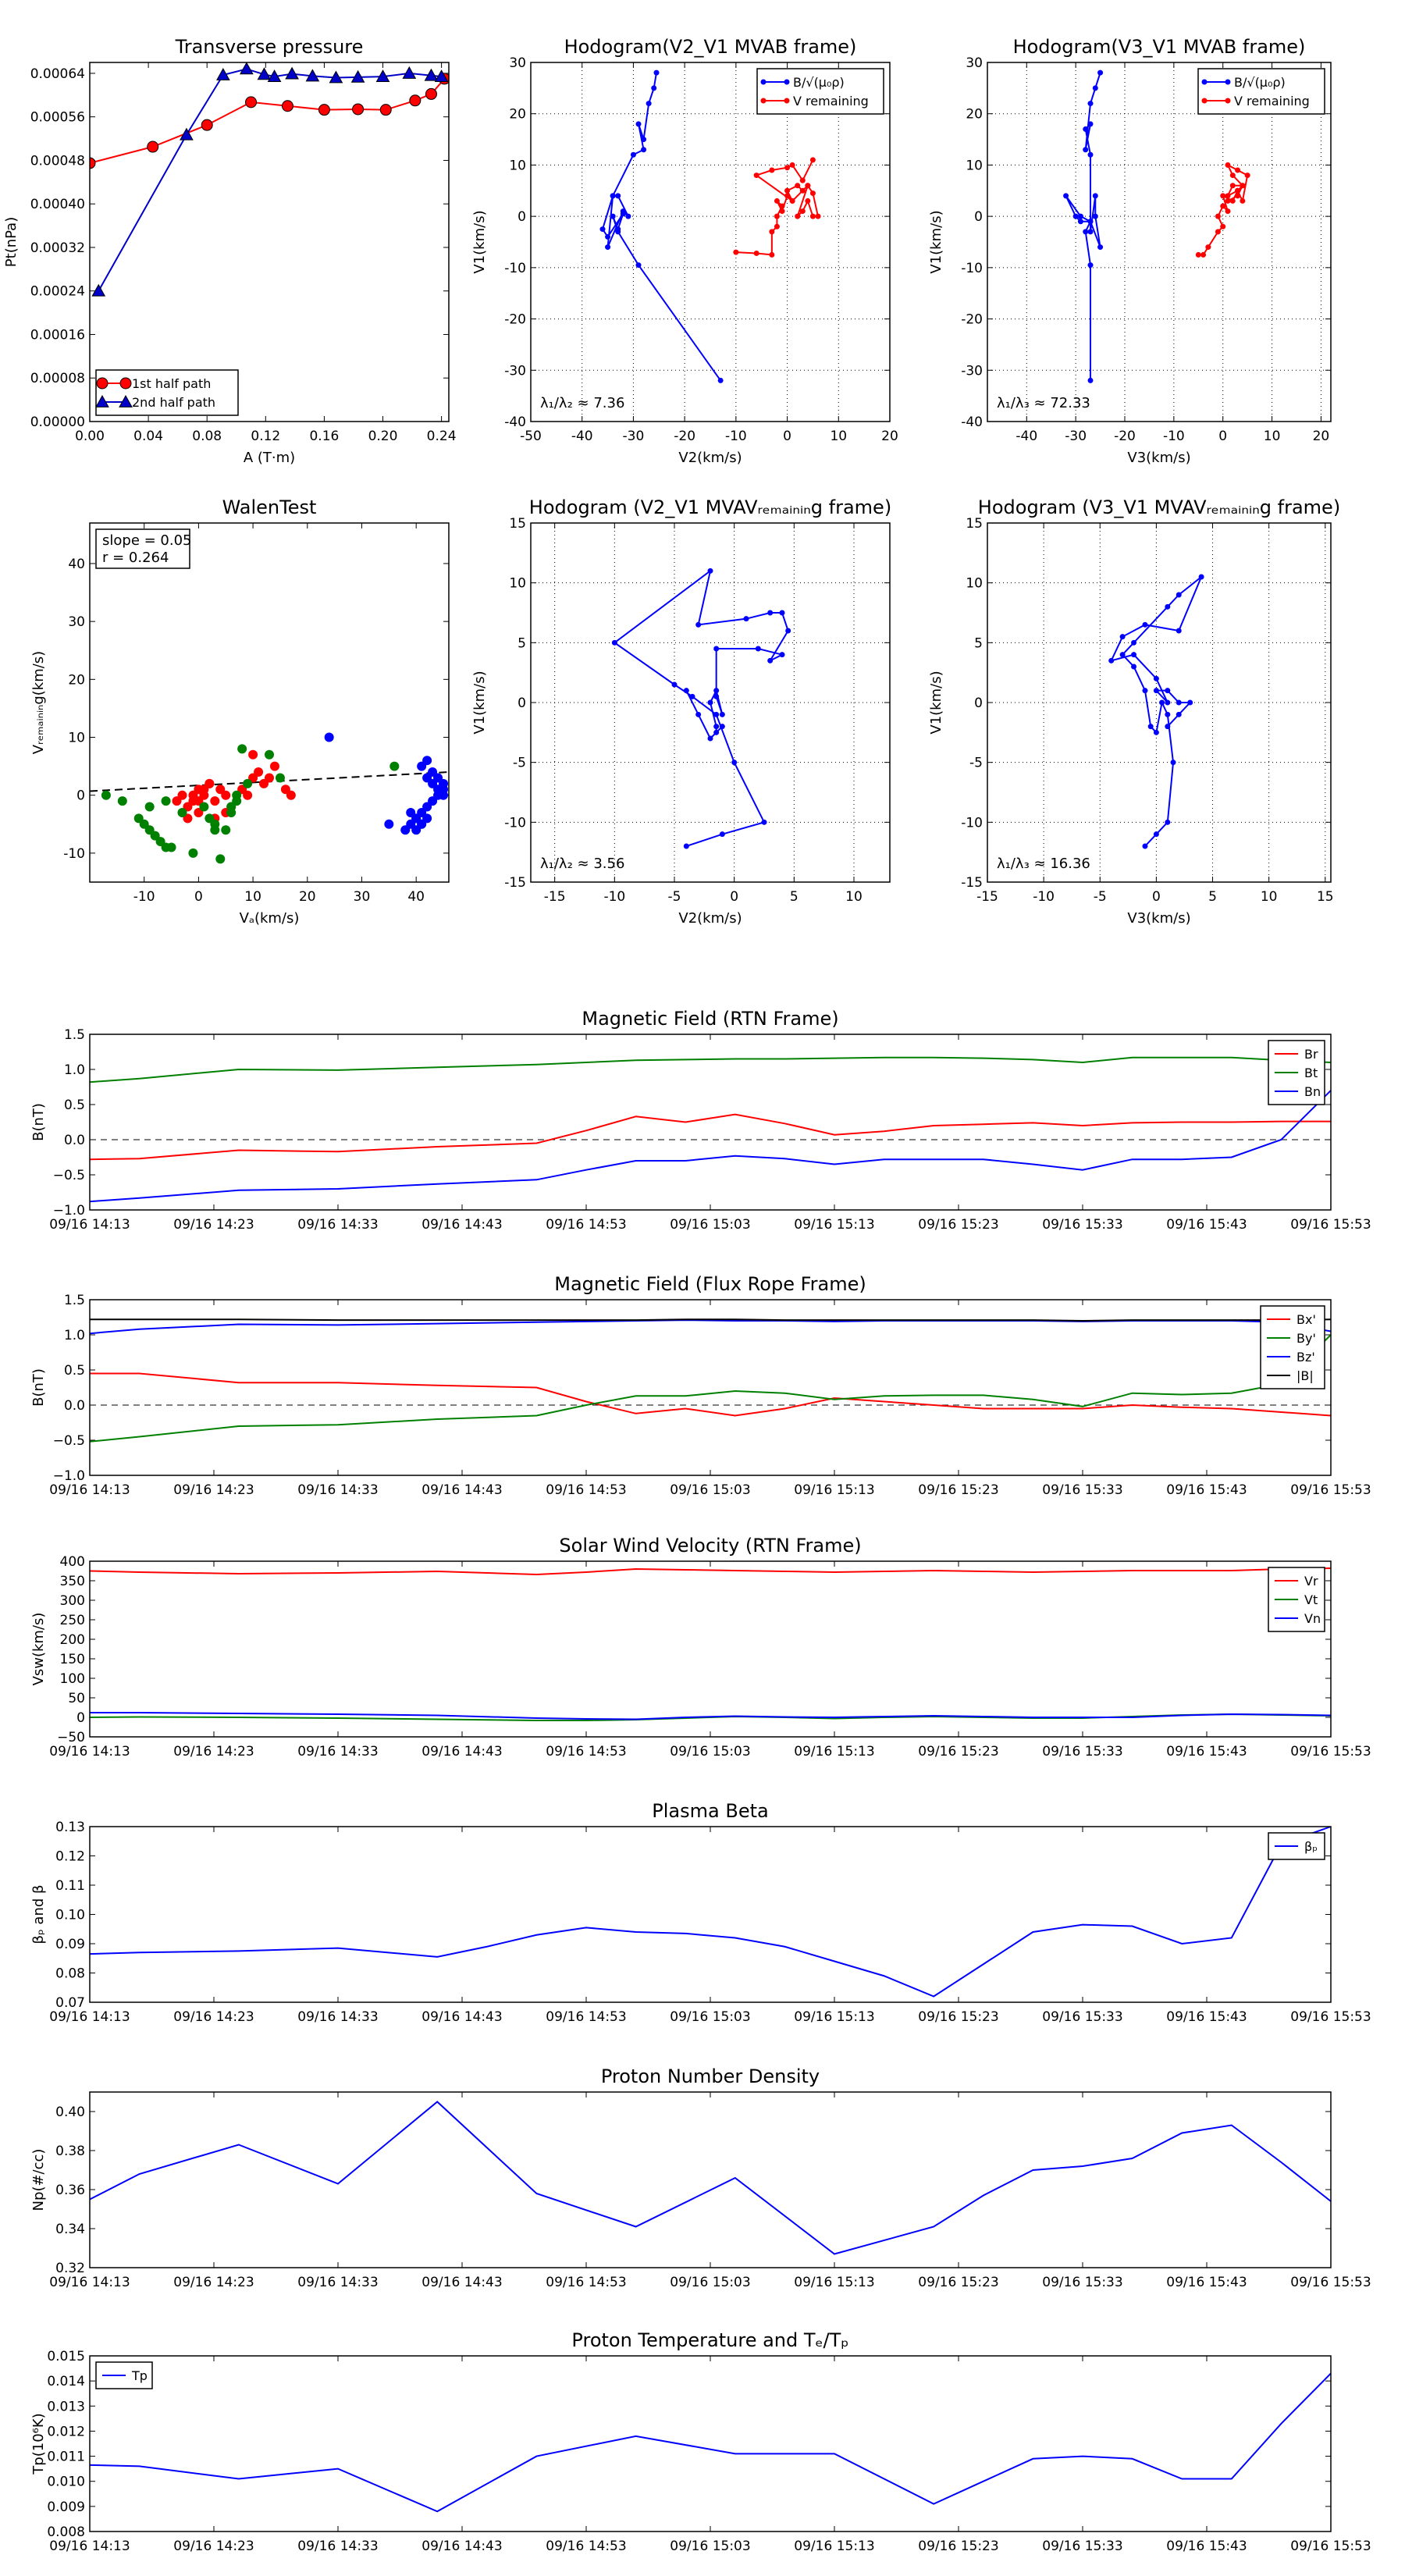 Image resolution: width=1405 pixels, height=2576 pixels. Describe the element at coordinates (519, 763) in the screenshot. I see `y-tick-label: -5` at that location.